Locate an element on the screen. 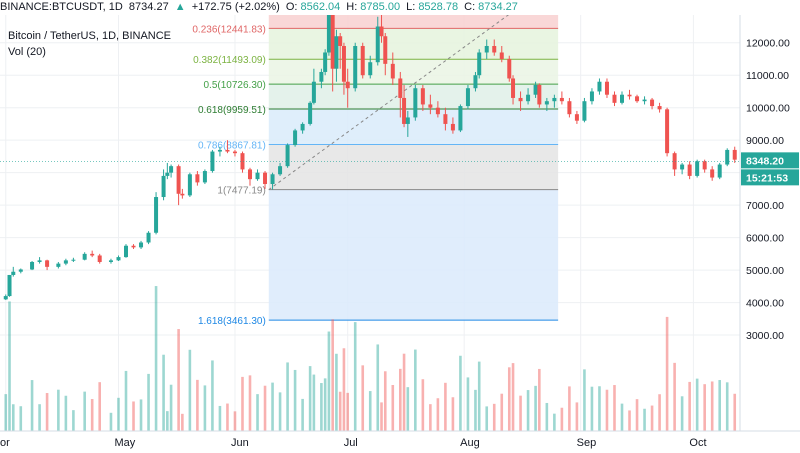 This screenshot has height=453, width=800. price-tick-label: 12000.00 is located at coordinates (768, 44).